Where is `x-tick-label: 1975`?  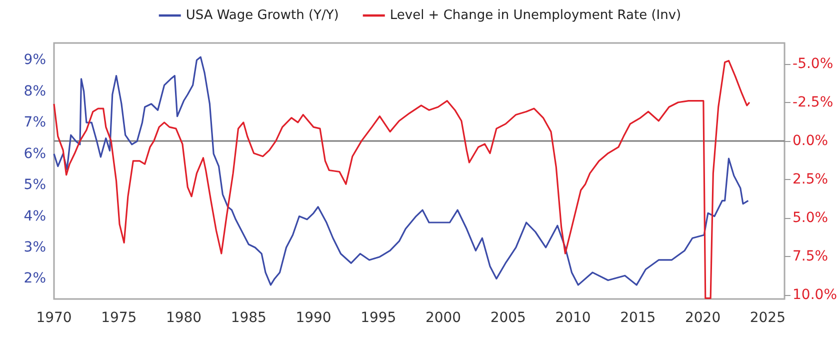 x-tick-label: 1975 is located at coordinates (119, 318).